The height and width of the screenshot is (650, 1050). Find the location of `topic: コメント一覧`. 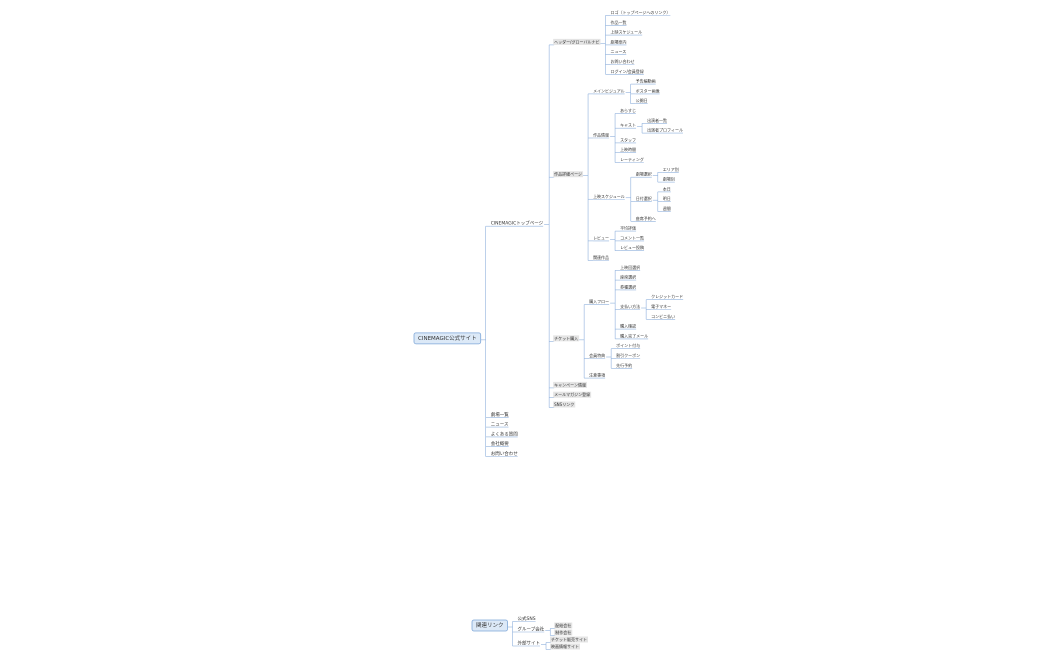

topic: コメント一覧 is located at coordinates (632, 237).